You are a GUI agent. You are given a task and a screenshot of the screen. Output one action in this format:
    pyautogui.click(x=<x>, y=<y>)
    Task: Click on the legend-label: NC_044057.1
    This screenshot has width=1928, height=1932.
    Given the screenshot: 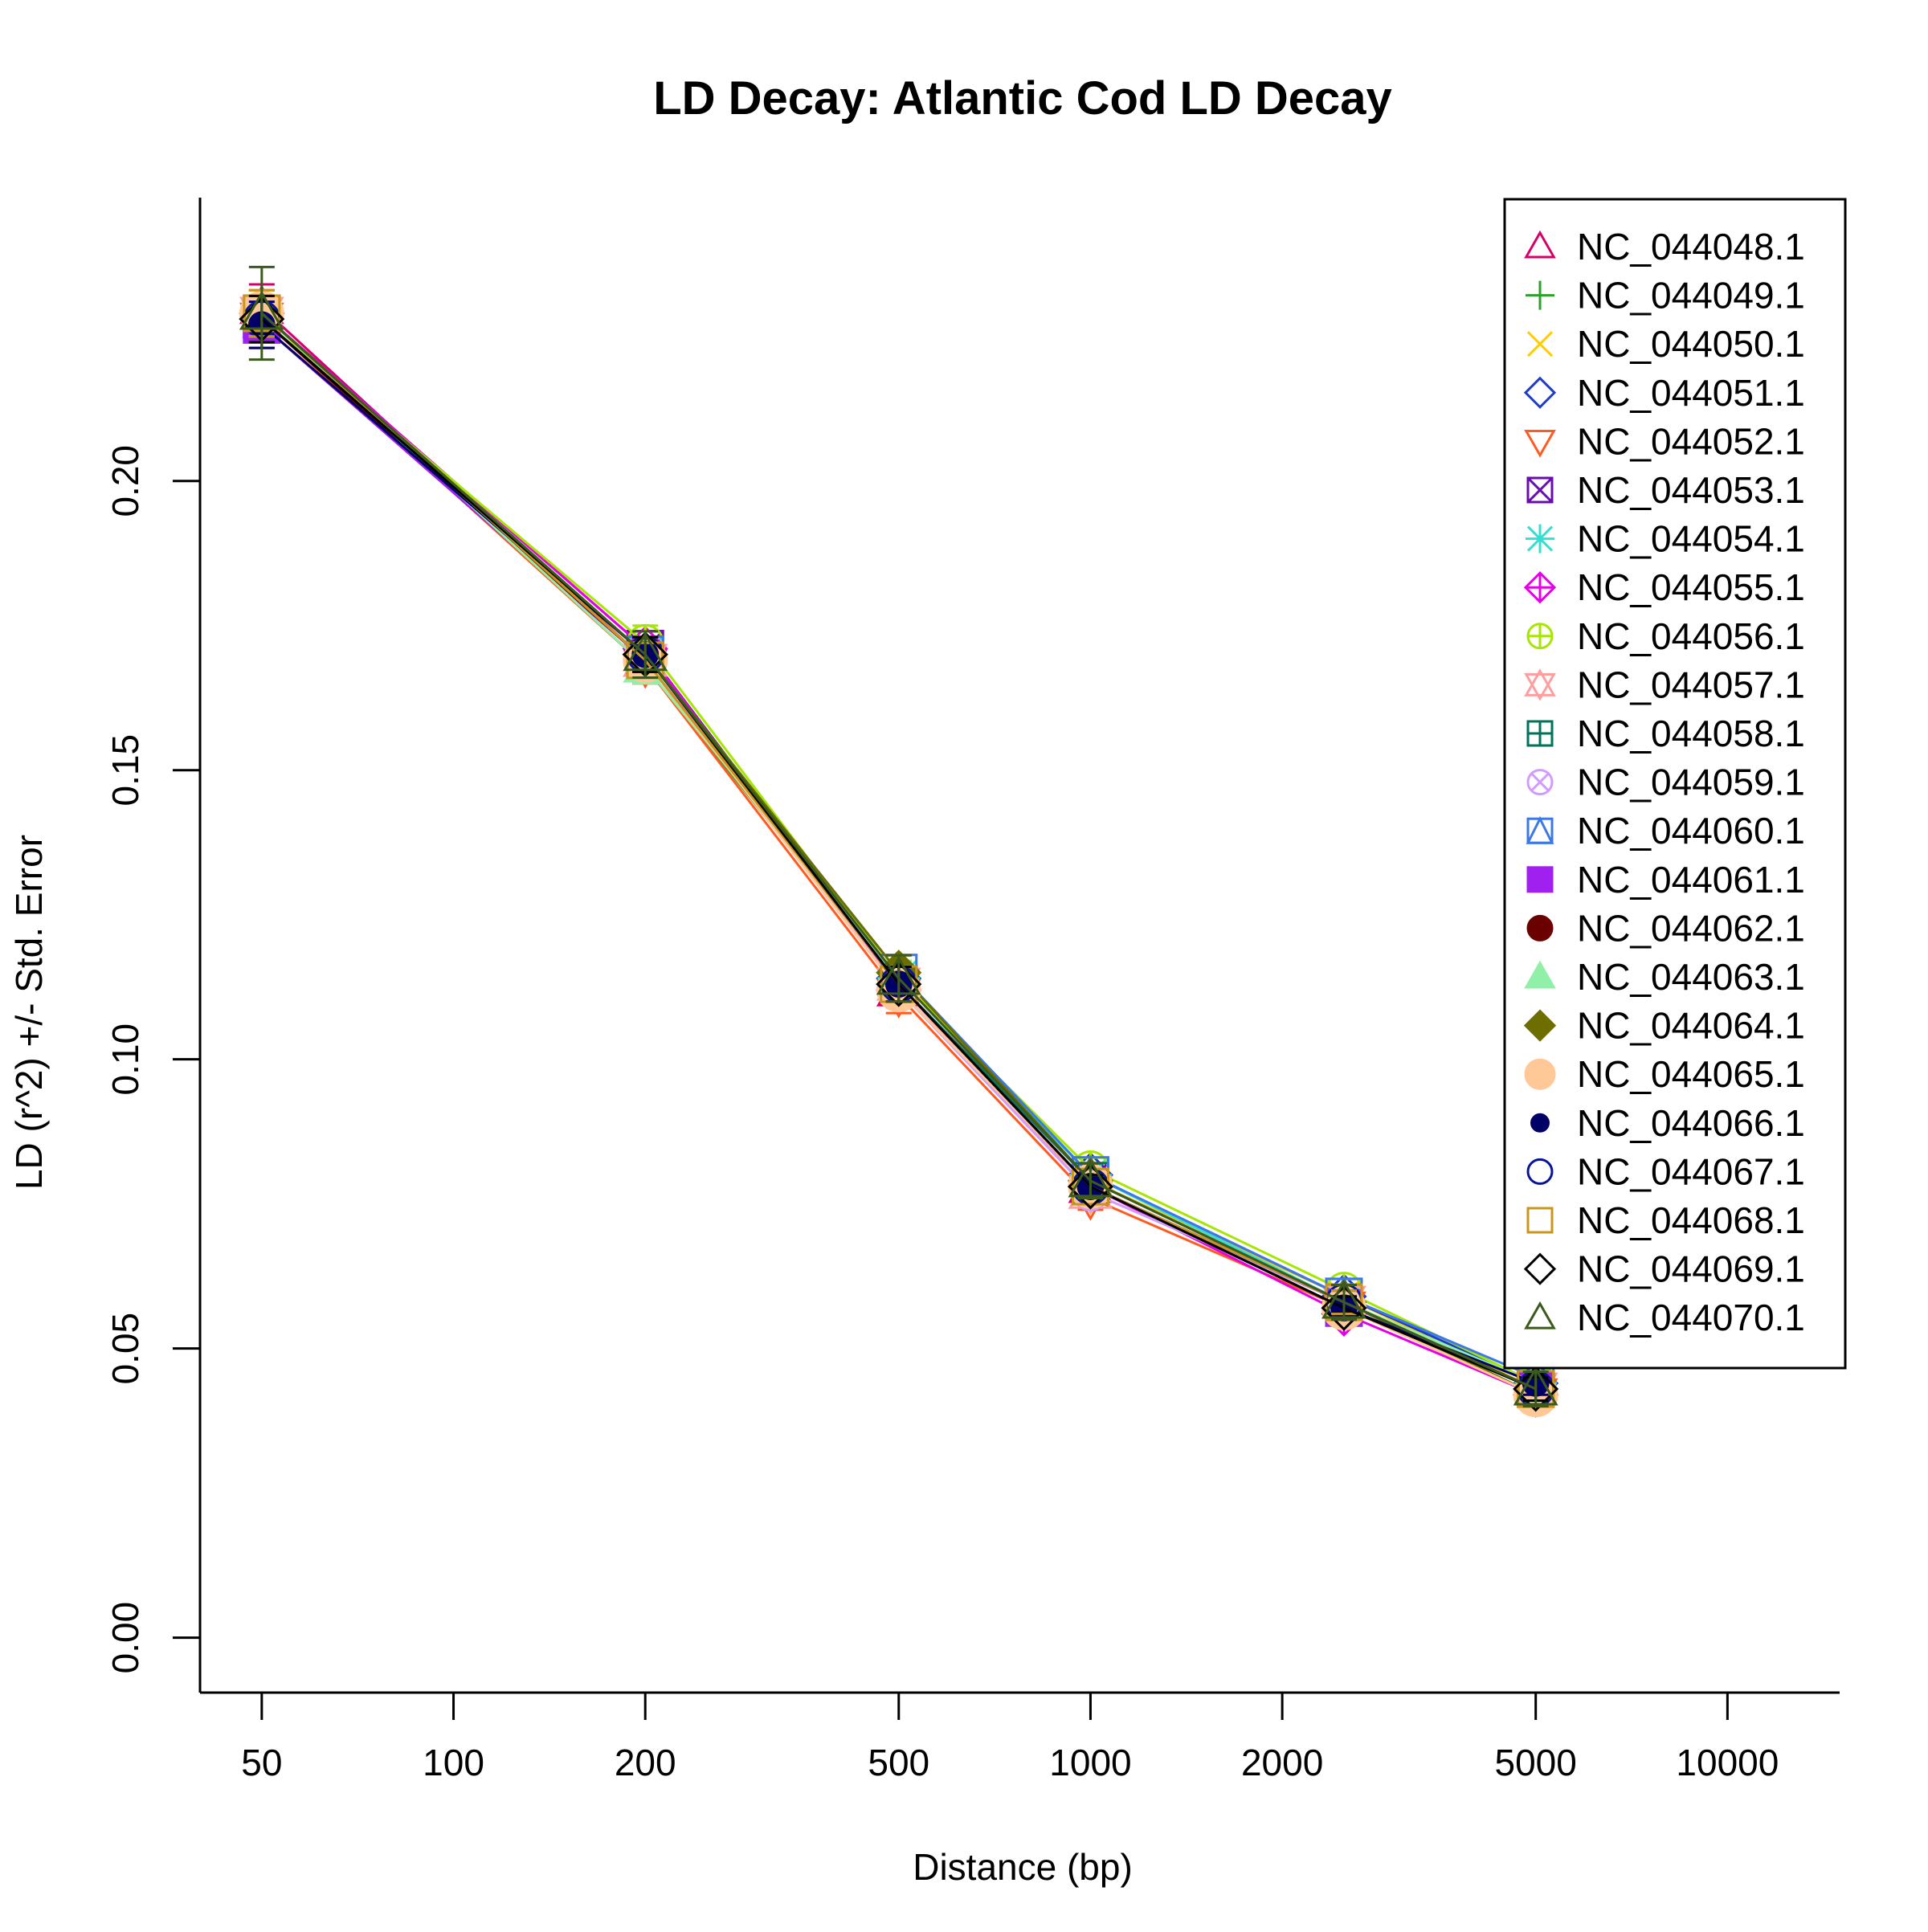 What is the action you would take?
    pyautogui.click(x=1691, y=685)
    